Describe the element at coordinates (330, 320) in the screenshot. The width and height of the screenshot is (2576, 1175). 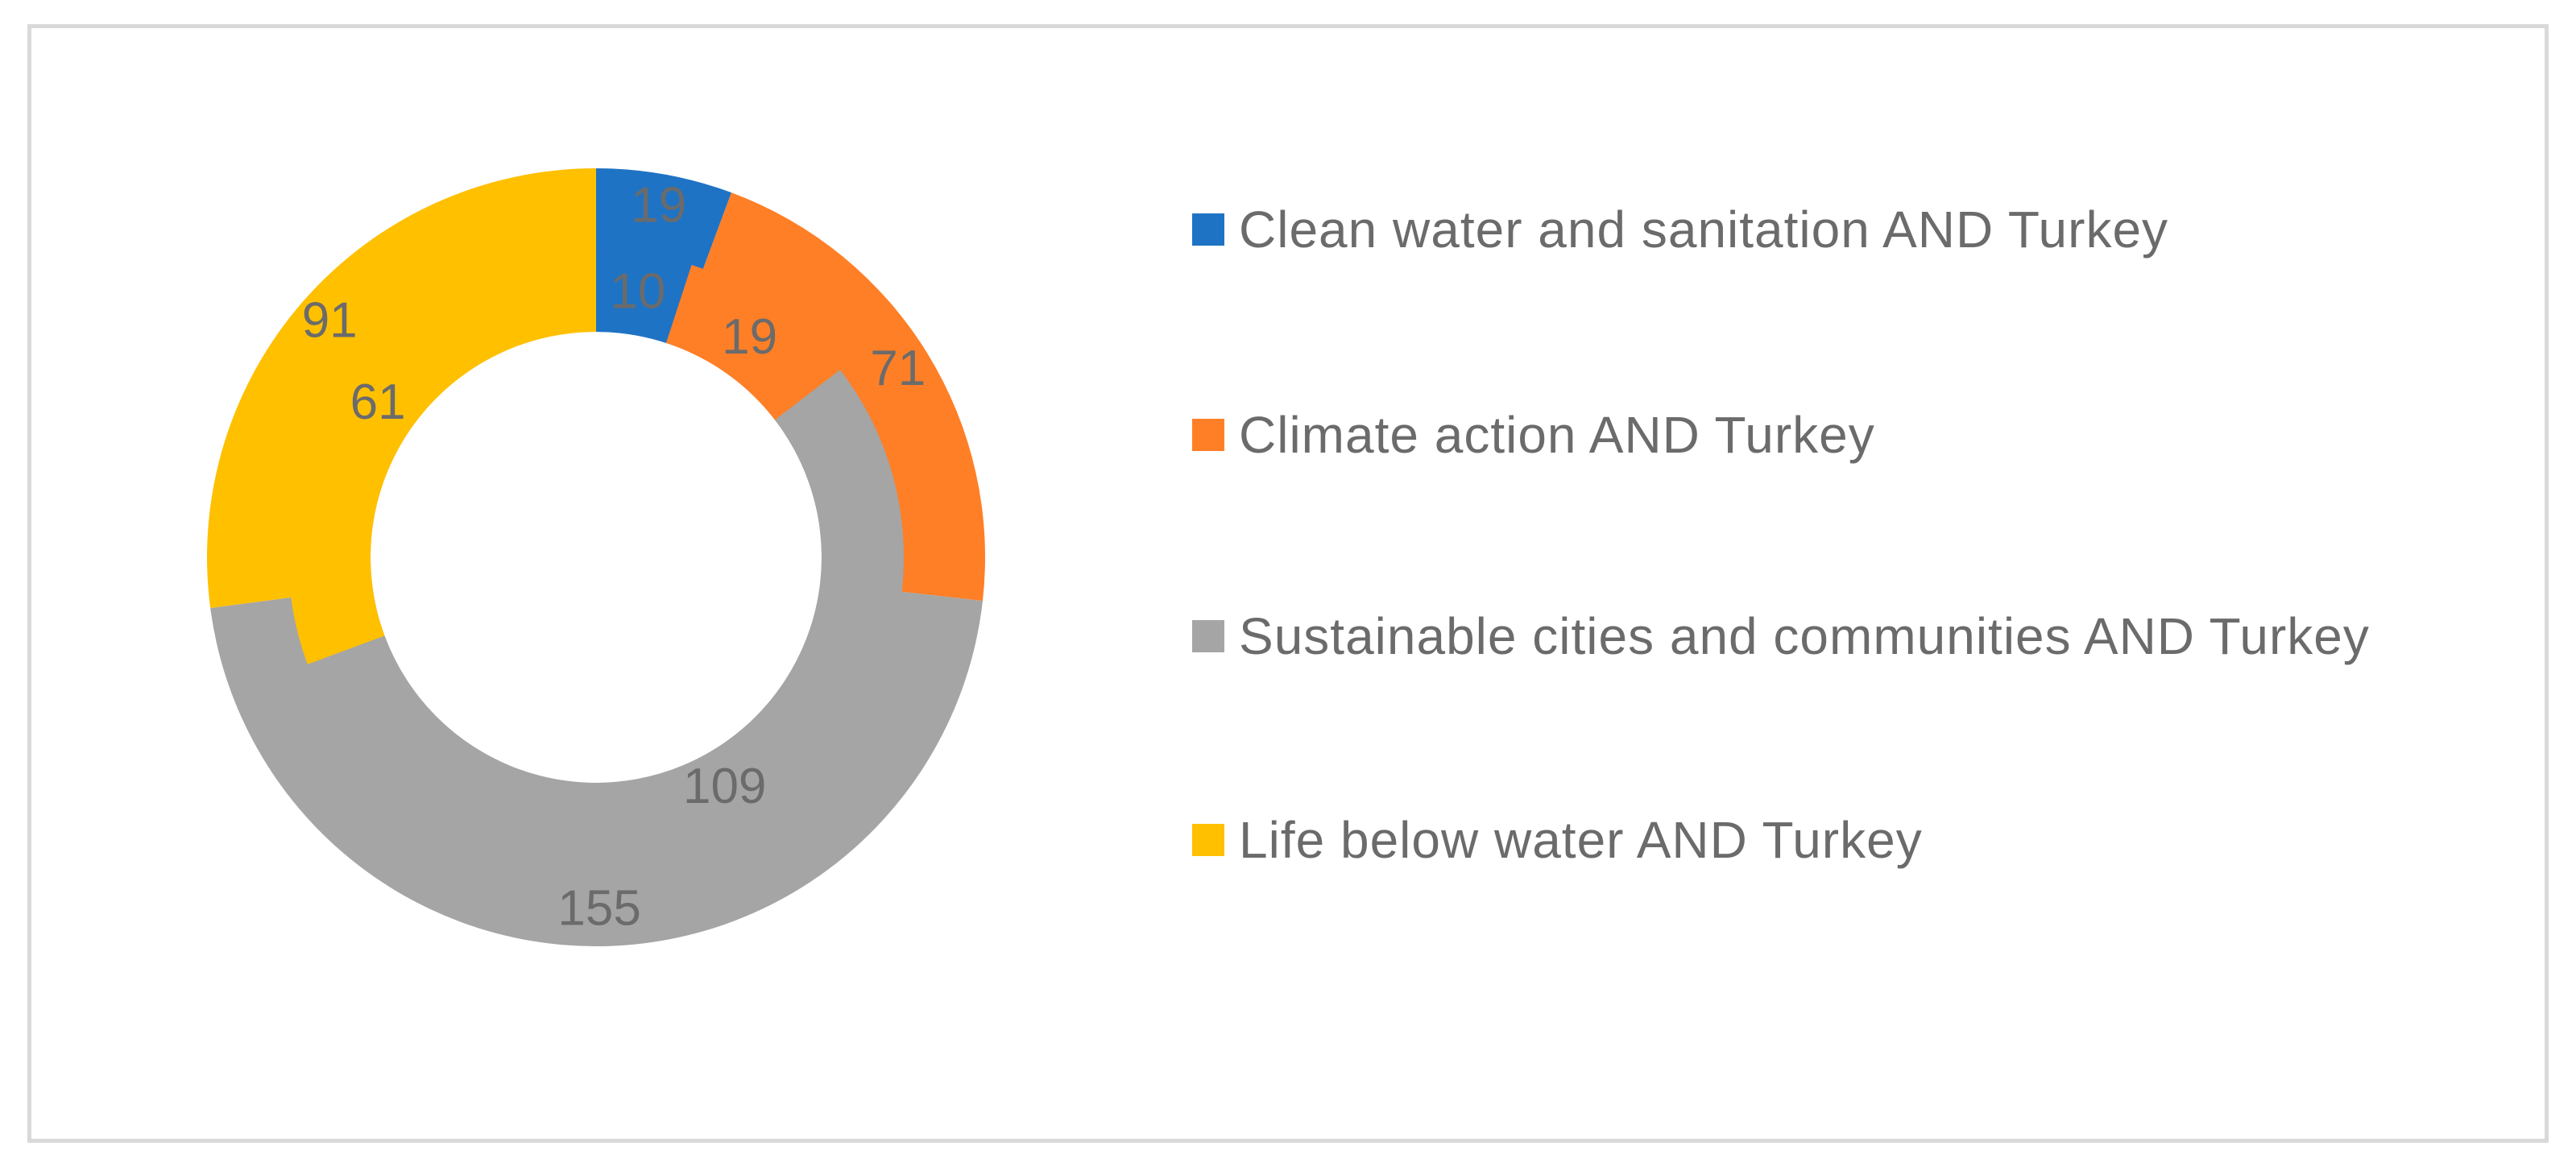
I see `outer-data-label-3: 91` at that location.